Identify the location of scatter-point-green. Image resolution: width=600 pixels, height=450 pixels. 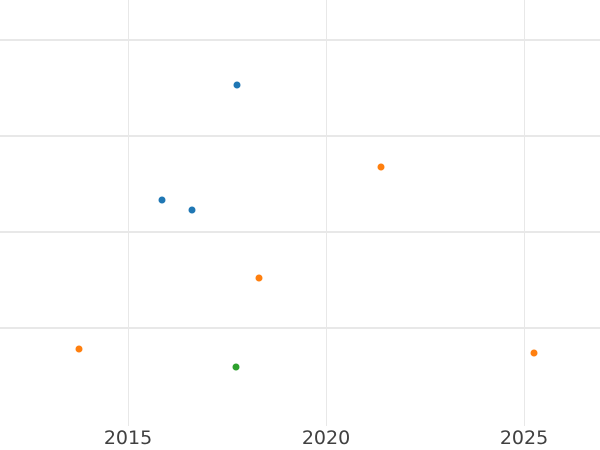
(236, 367).